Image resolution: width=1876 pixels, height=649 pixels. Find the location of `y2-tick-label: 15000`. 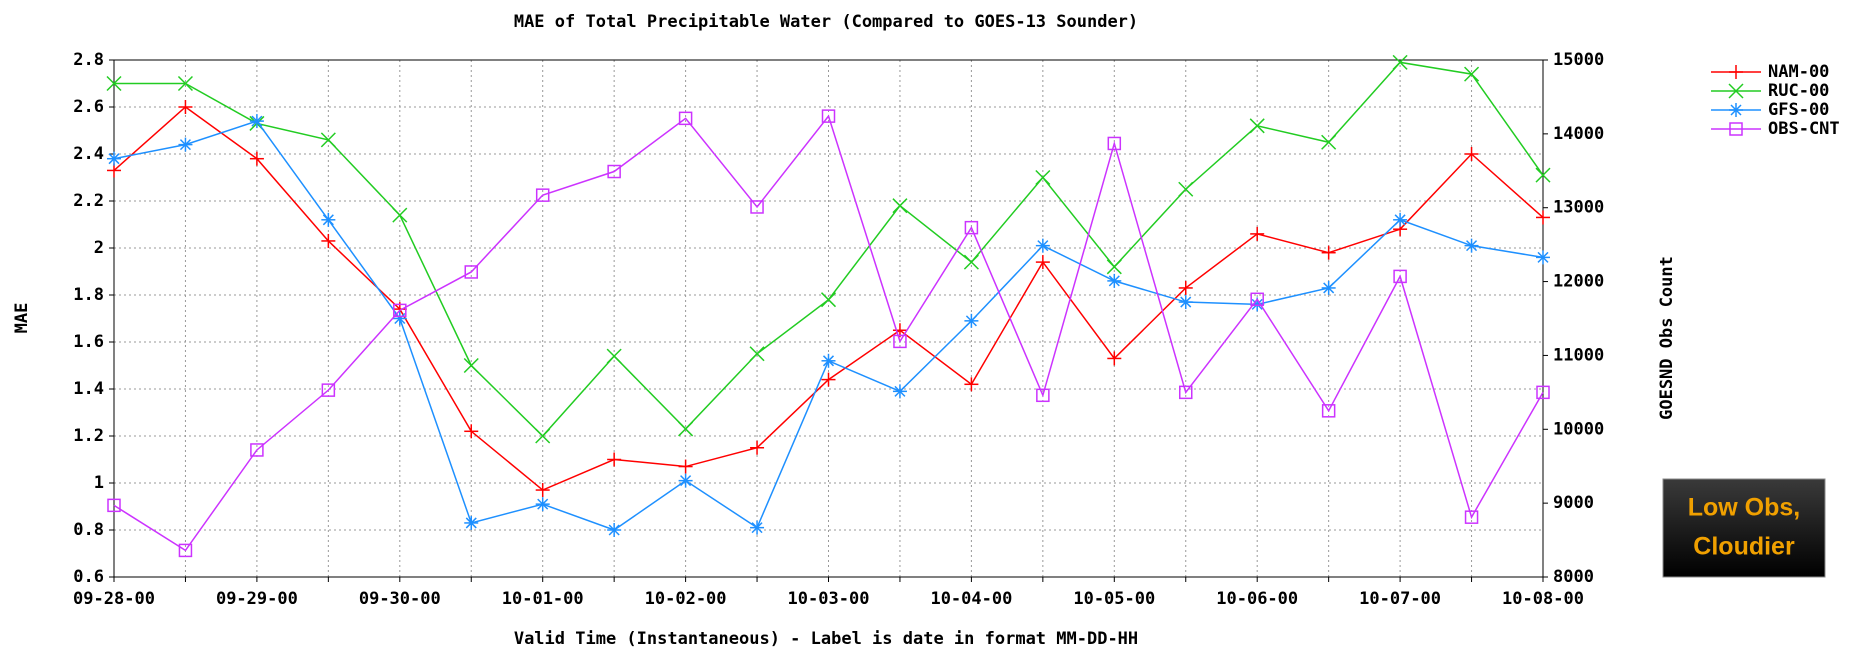

y2-tick-label: 15000 is located at coordinates (1578, 60).